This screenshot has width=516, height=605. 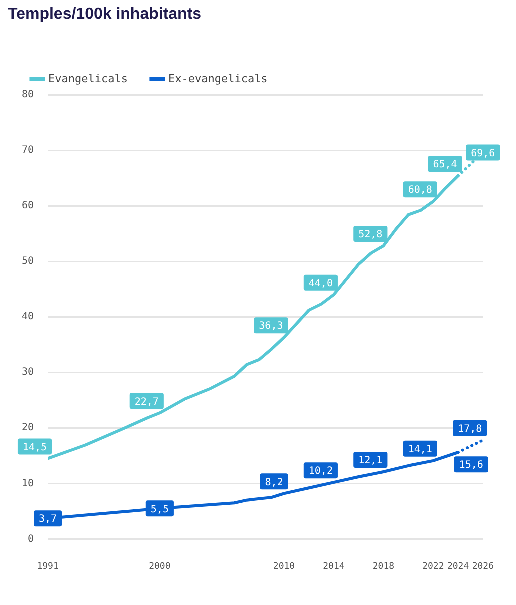 I want to click on x-tick-label: 2010, so click(x=284, y=567).